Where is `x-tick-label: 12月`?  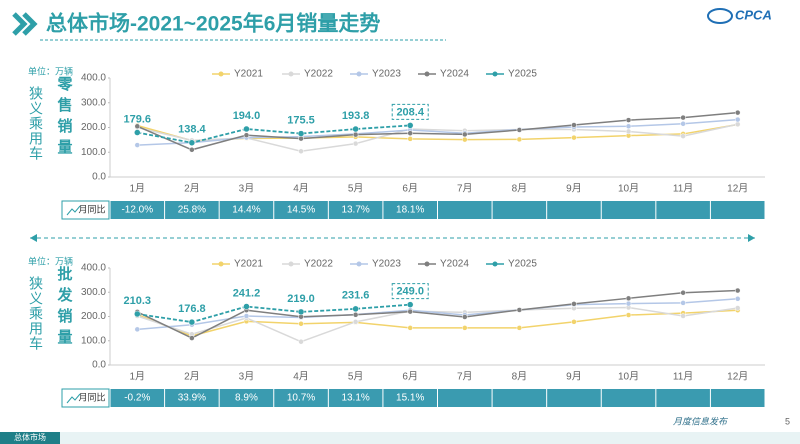 x-tick-label: 12月 is located at coordinates (737, 189).